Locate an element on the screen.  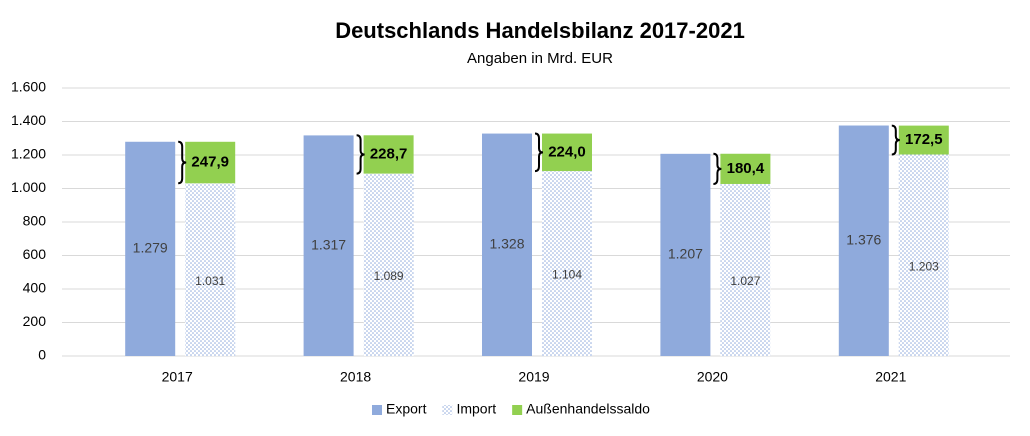
legend-label: Außenhandelssaldo is located at coordinates (588, 409).